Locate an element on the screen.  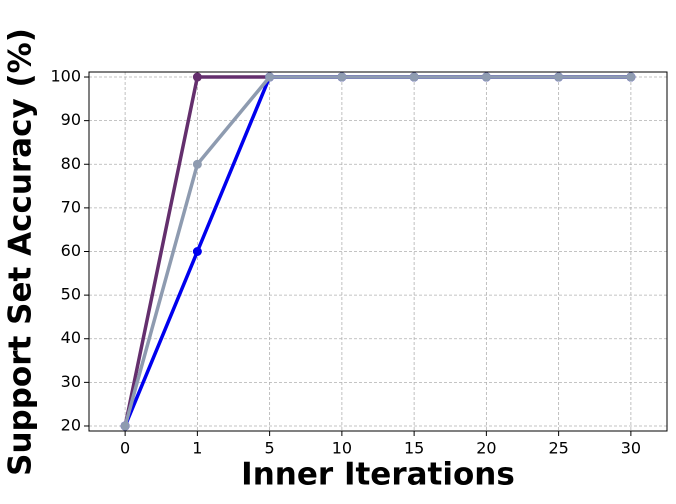
x-axis-label: Inner Iterations is located at coordinates (378, 475).